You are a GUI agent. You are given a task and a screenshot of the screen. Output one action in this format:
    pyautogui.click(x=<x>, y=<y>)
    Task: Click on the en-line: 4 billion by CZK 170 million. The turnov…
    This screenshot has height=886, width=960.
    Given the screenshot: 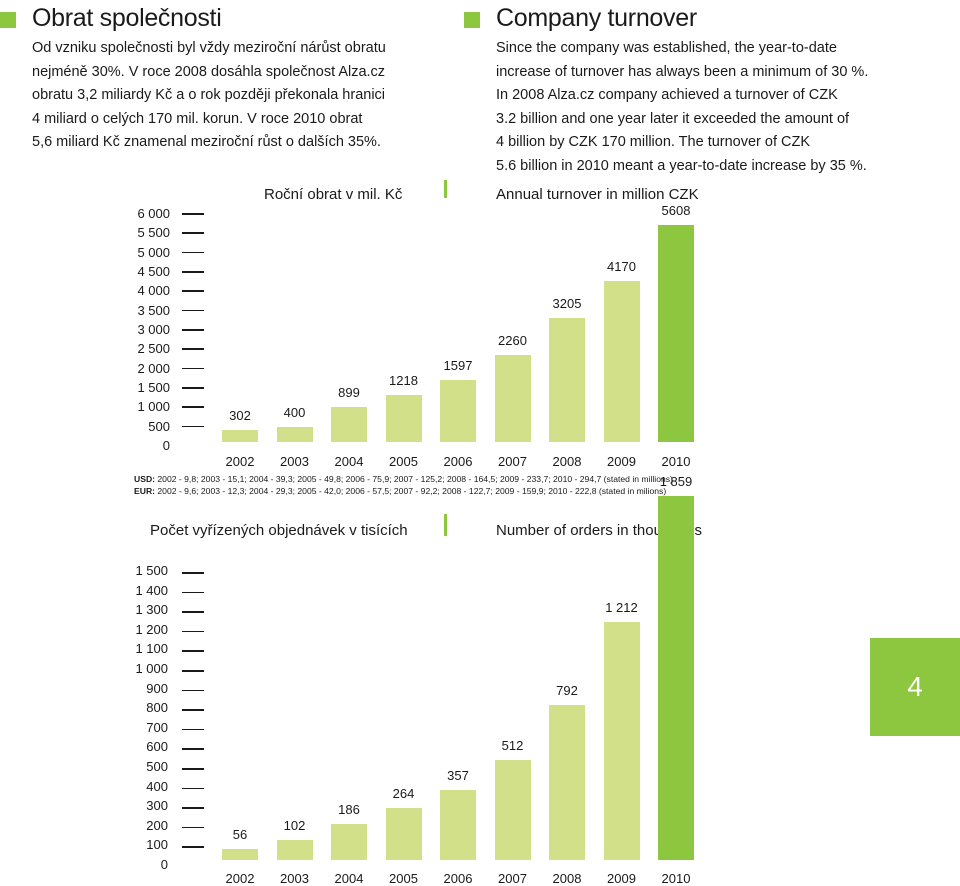 What is the action you would take?
    pyautogui.click(x=653, y=142)
    